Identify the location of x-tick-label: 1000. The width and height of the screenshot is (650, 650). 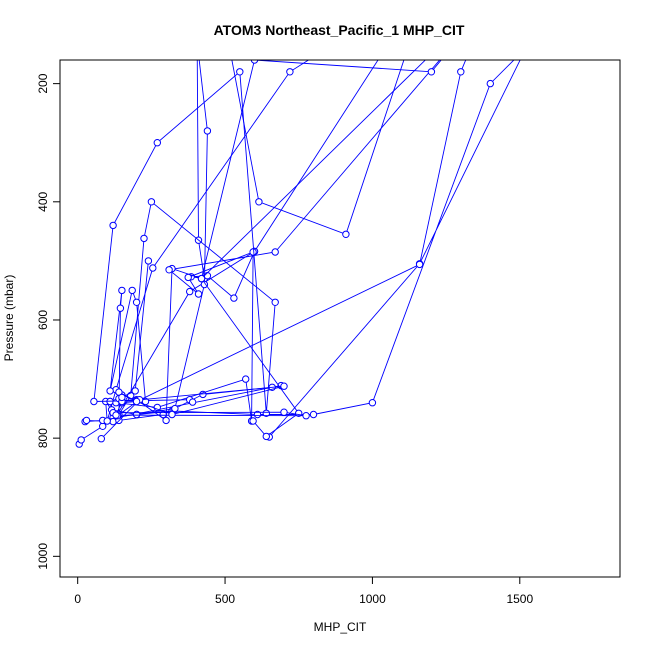
(372, 599).